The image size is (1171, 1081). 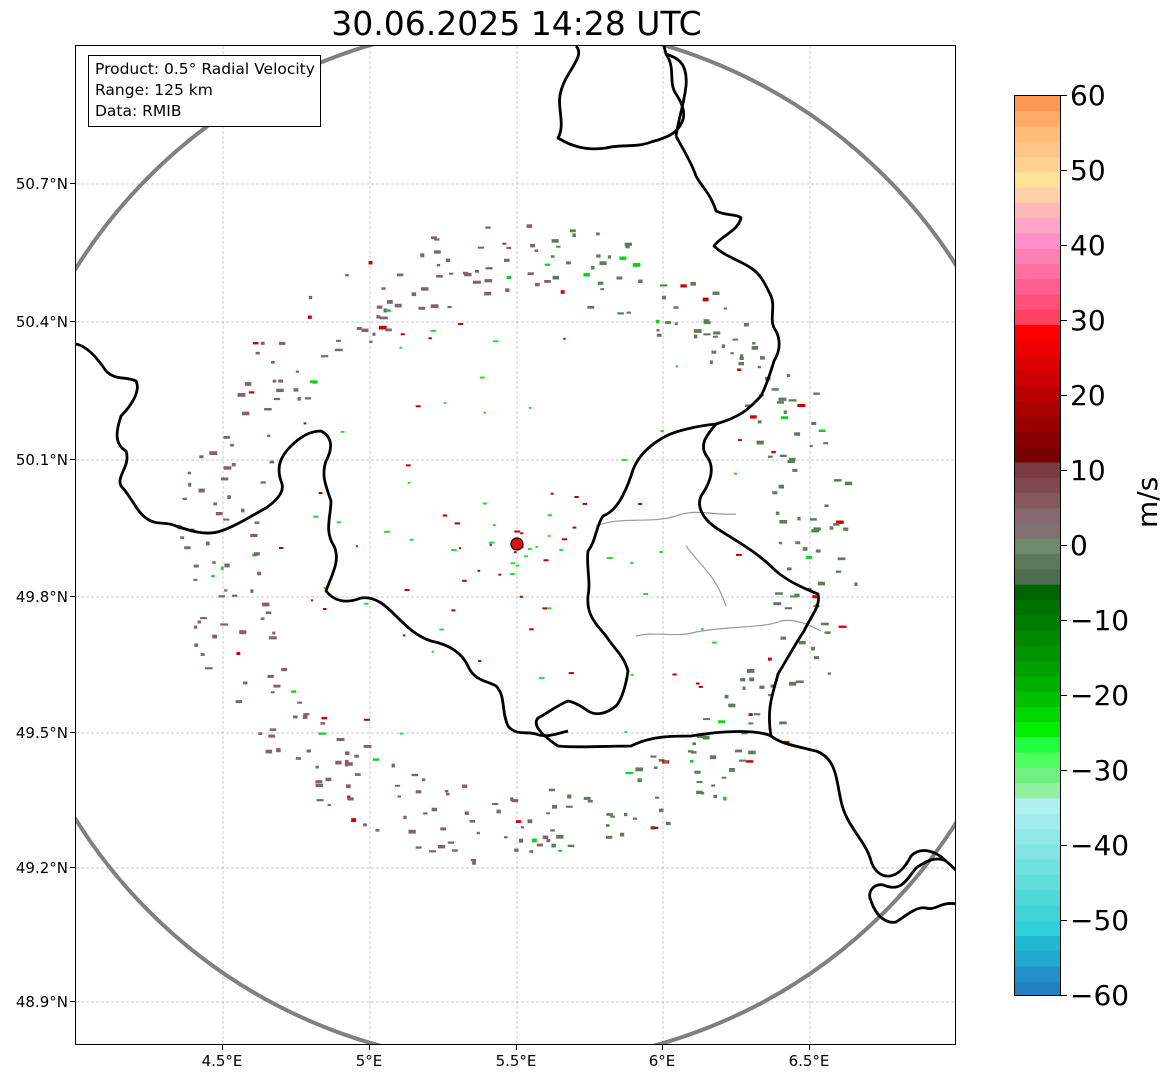 What do you see at coordinates (809, 1047) in the screenshot?
I see `lon-tick-mark` at bounding box center [809, 1047].